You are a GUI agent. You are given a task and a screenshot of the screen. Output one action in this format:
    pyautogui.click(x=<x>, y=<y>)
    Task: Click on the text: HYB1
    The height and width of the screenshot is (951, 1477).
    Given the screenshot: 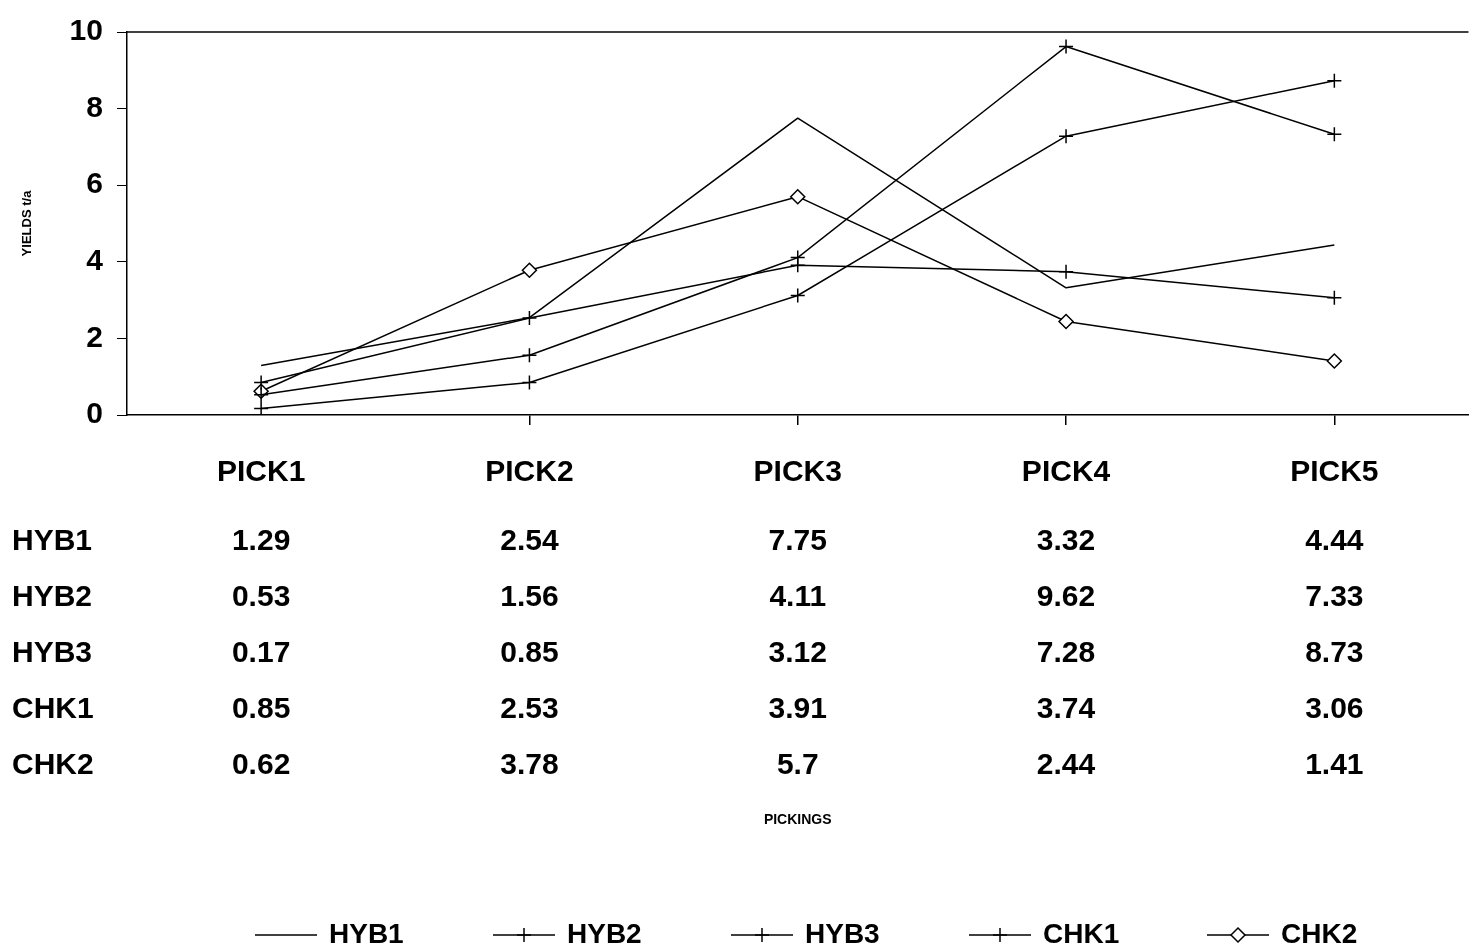 What is the action you would take?
    pyautogui.click(x=52, y=540)
    